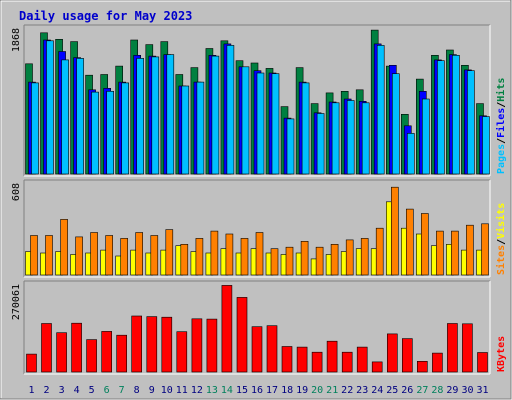  I want to click on x-tick-label-day-9: 9, so click(152, 390).